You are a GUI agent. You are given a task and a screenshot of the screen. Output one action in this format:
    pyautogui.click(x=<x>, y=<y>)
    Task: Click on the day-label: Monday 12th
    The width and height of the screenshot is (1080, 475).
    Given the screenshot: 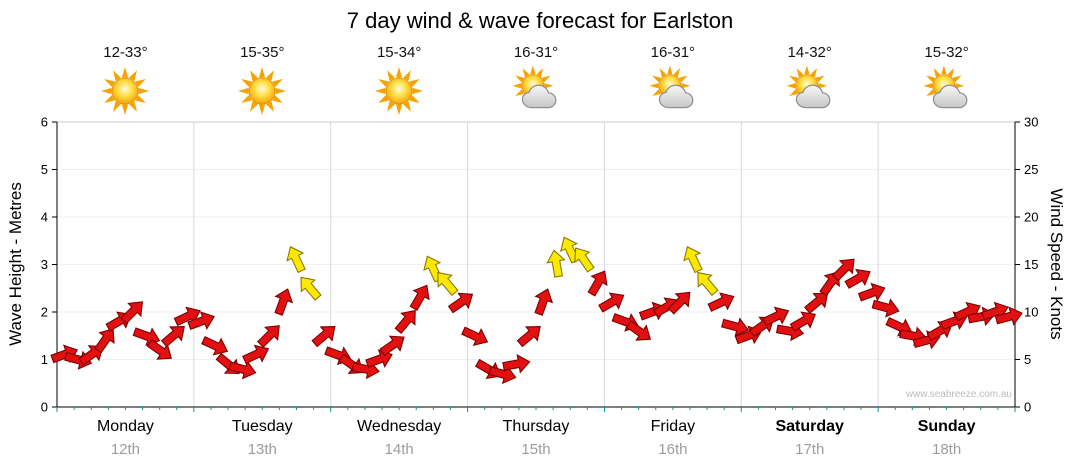 What is the action you would take?
    pyautogui.click(x=125, y=438)
    